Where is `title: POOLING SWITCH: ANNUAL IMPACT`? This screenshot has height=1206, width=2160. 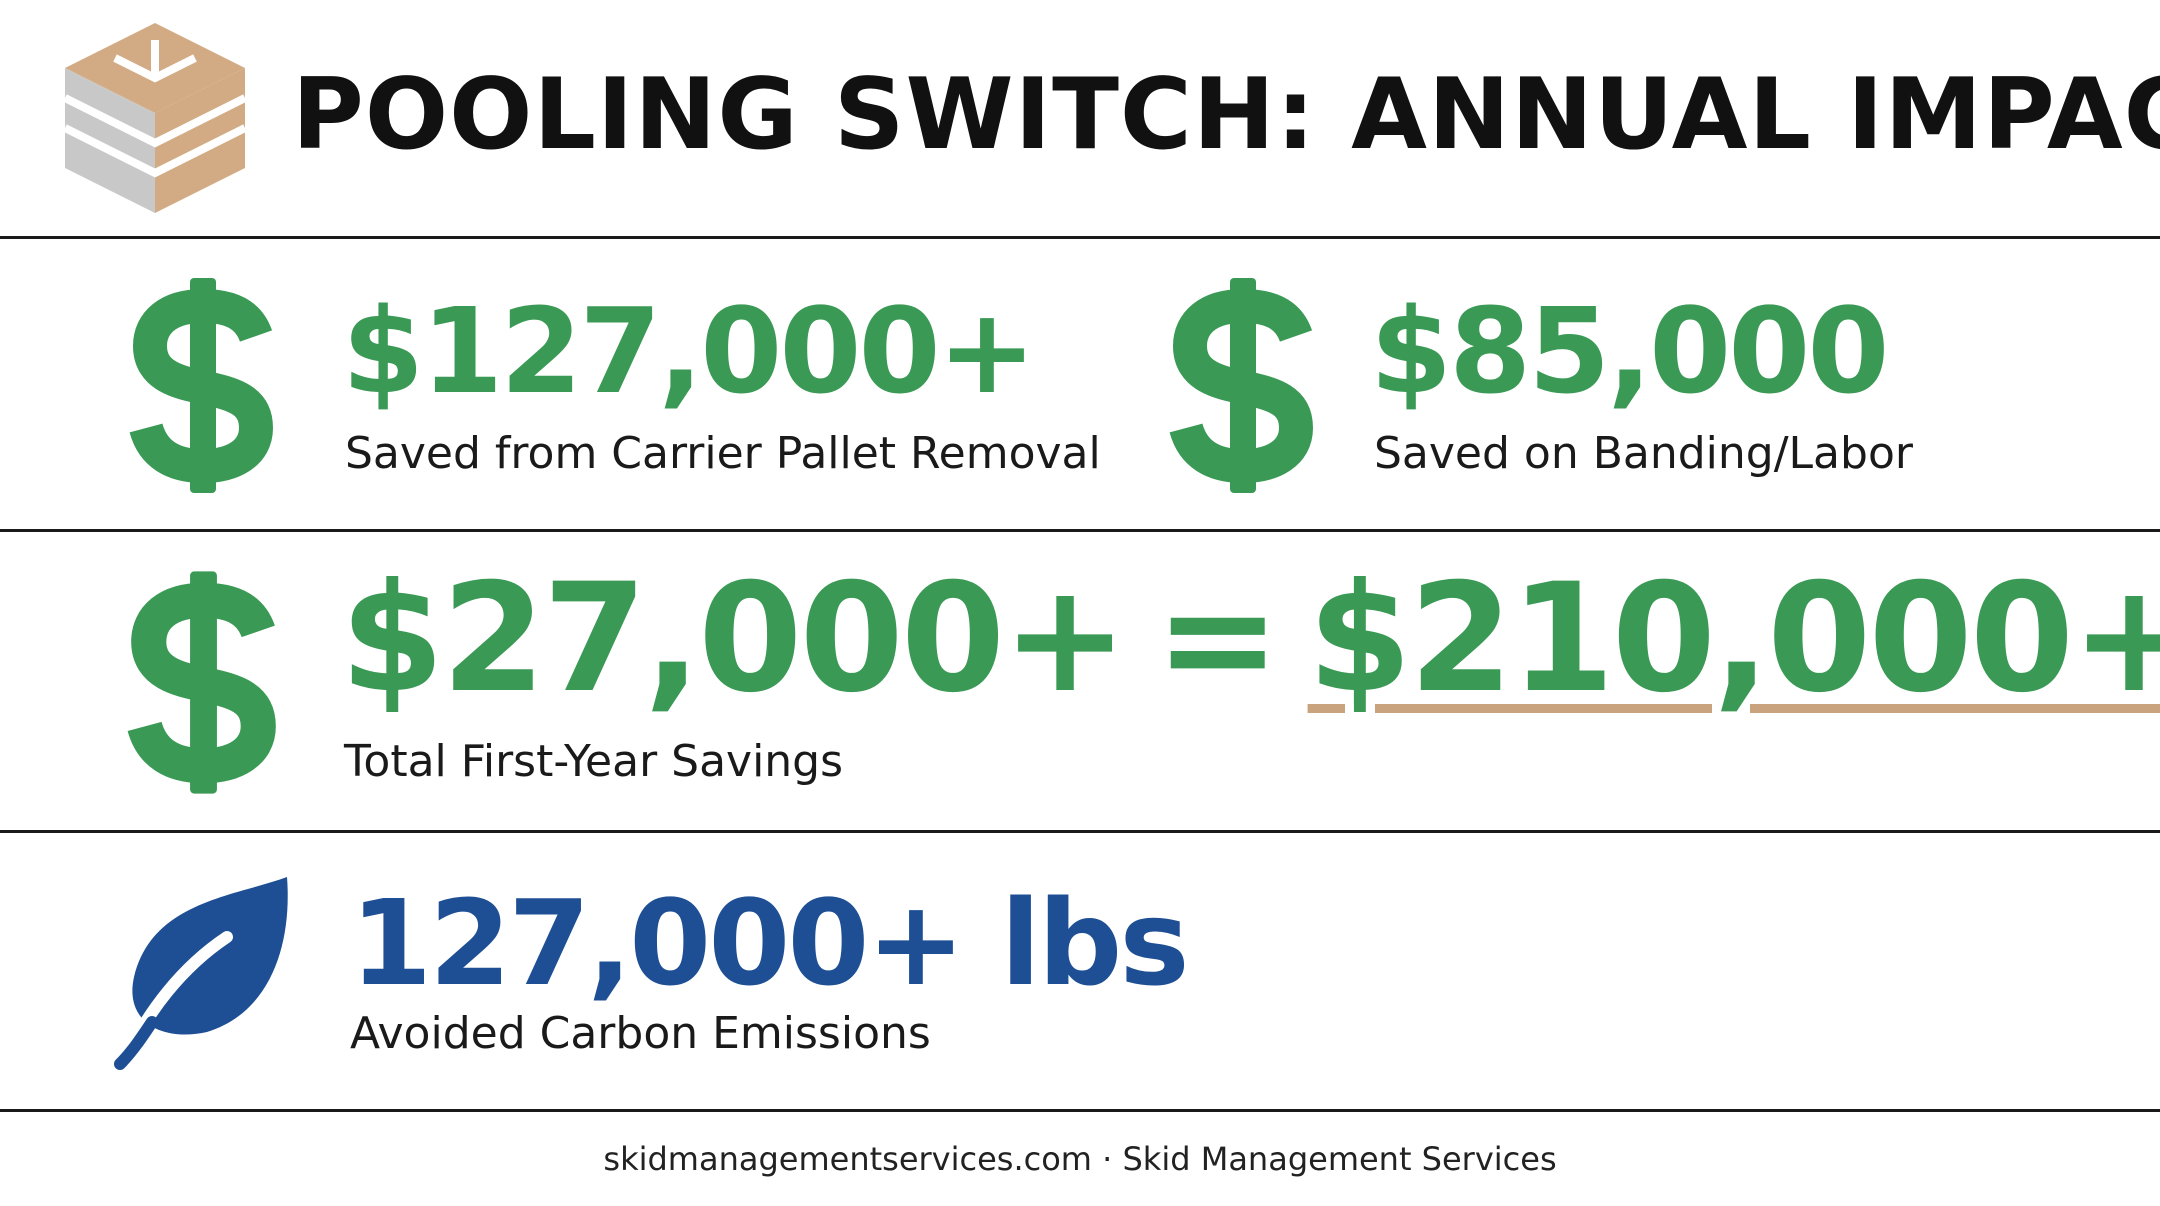
title: POOLING SWITCH: ANNUAL IMPACT is located at coordinates (1226, 115).